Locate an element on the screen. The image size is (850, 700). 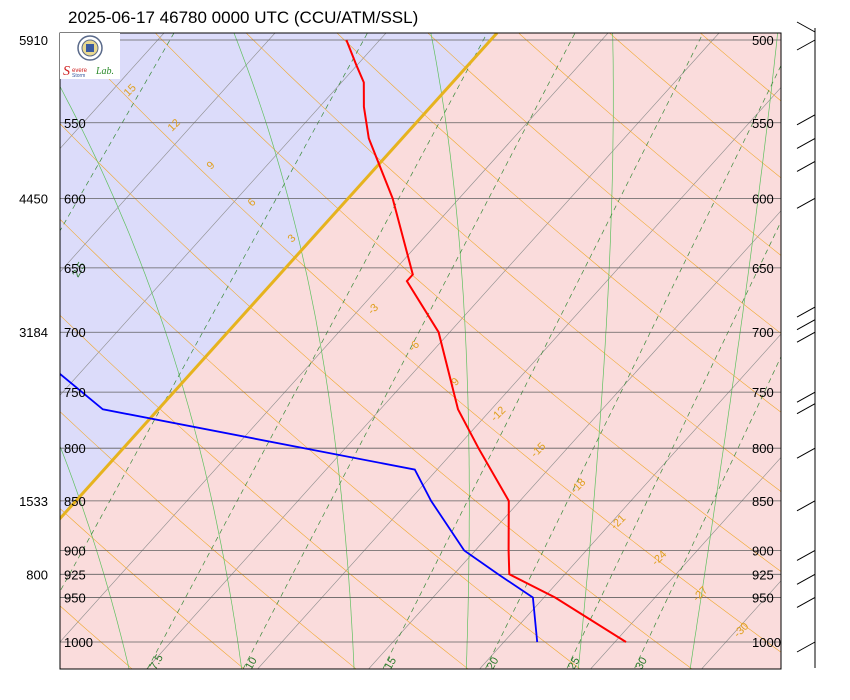
wind-barbs is located at coordinates (806, 344).